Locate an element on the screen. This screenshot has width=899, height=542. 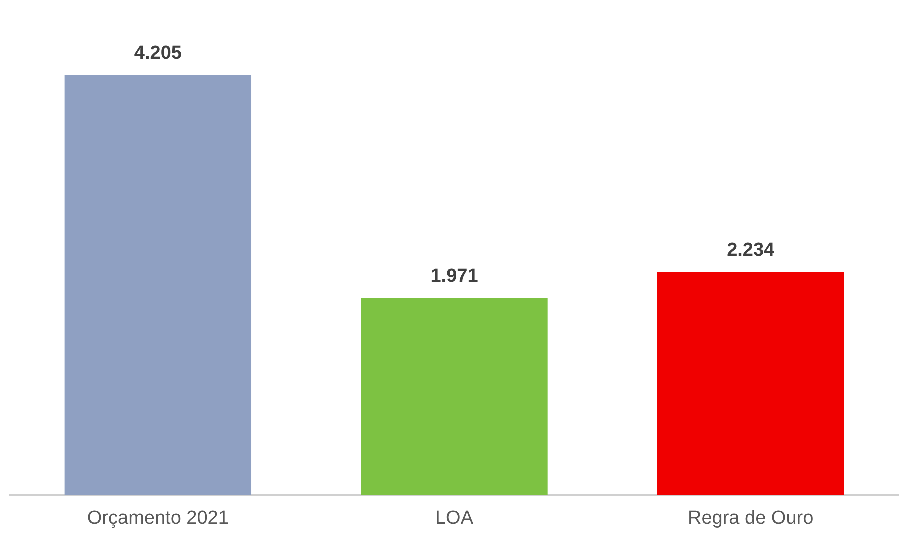
x-tick-label: LOA is located at coordinates (454, 518).